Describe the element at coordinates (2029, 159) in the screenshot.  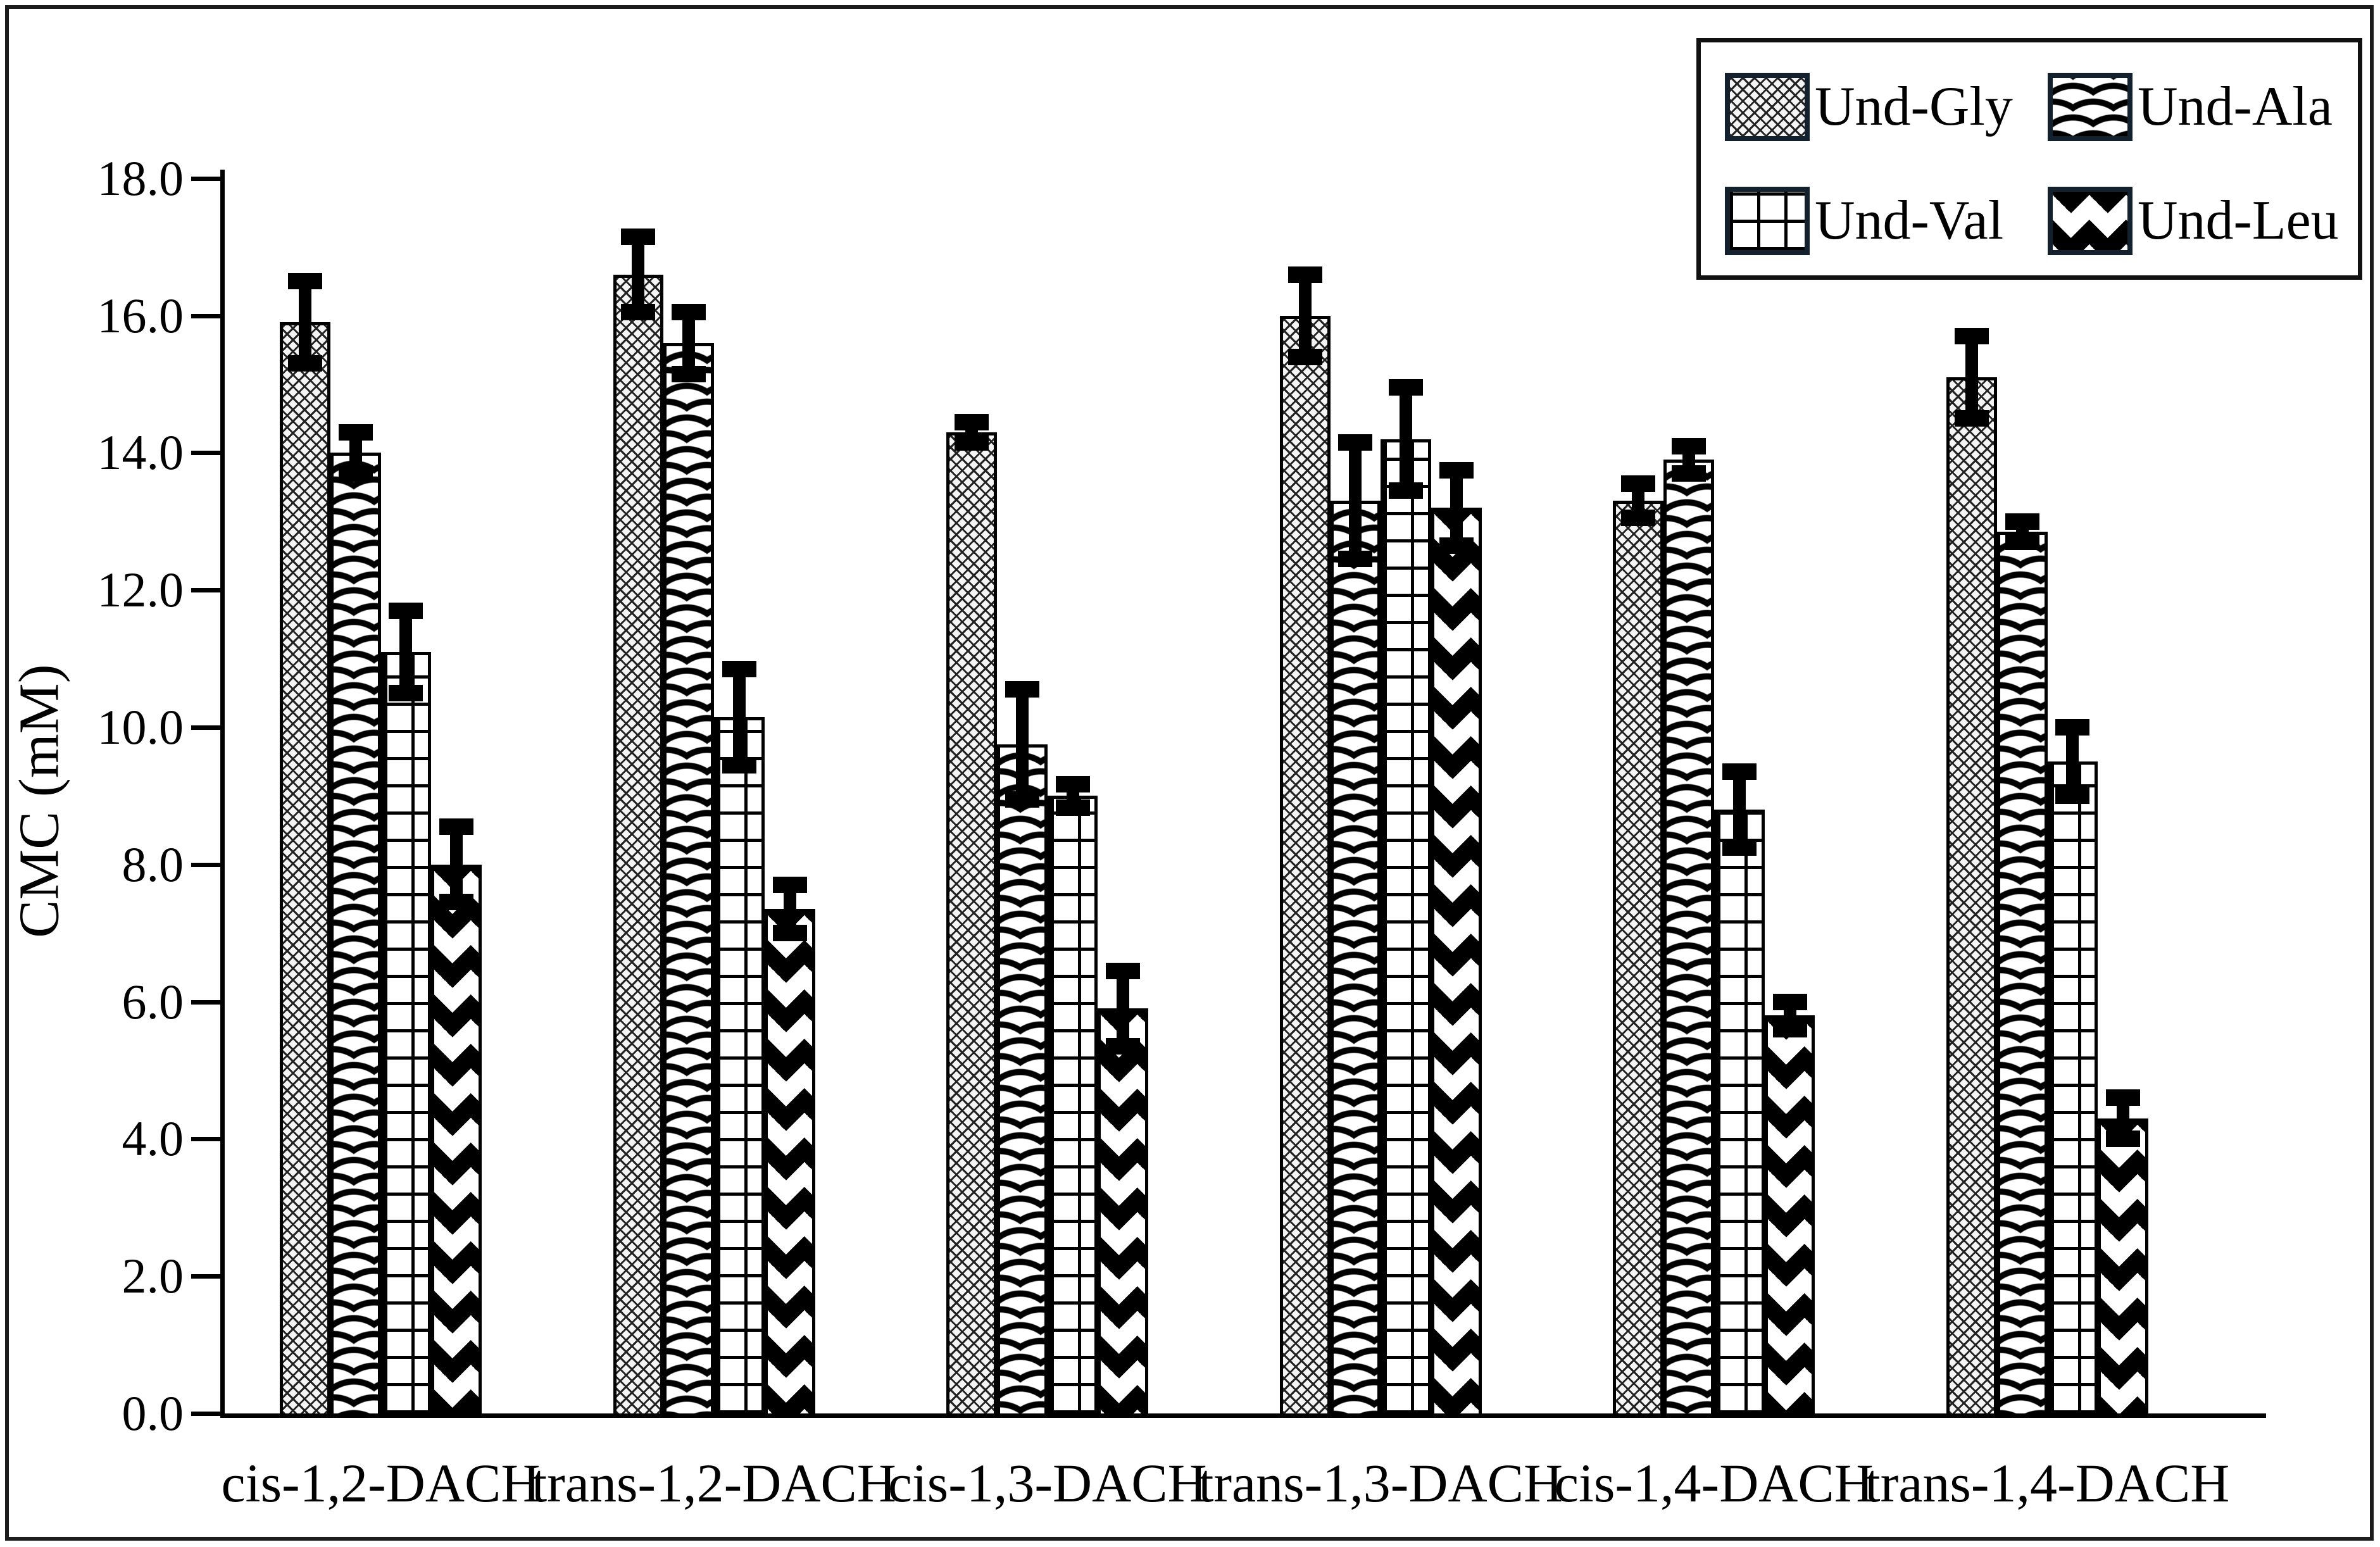
I see `legend-box: Und-Gly Und-Ala Und-Val Und-Leu` at that location.